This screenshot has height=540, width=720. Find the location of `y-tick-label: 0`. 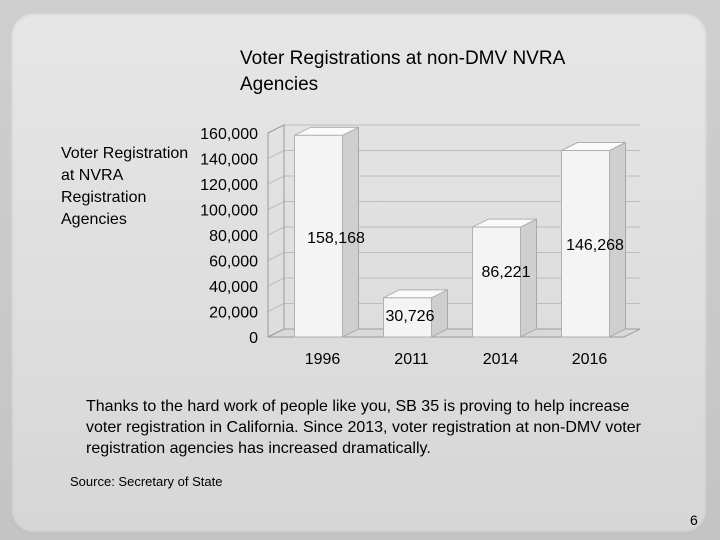

y-tick-label: 0 is located at coordinates (253, 338).